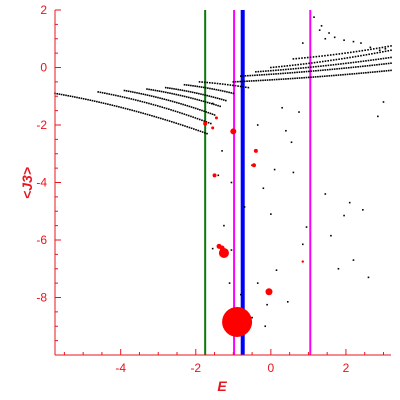 The image size is (400, 400). Describe the element at coordinates (41, 125) in the screenshot. I see `y-tick-label: -2` at that location.